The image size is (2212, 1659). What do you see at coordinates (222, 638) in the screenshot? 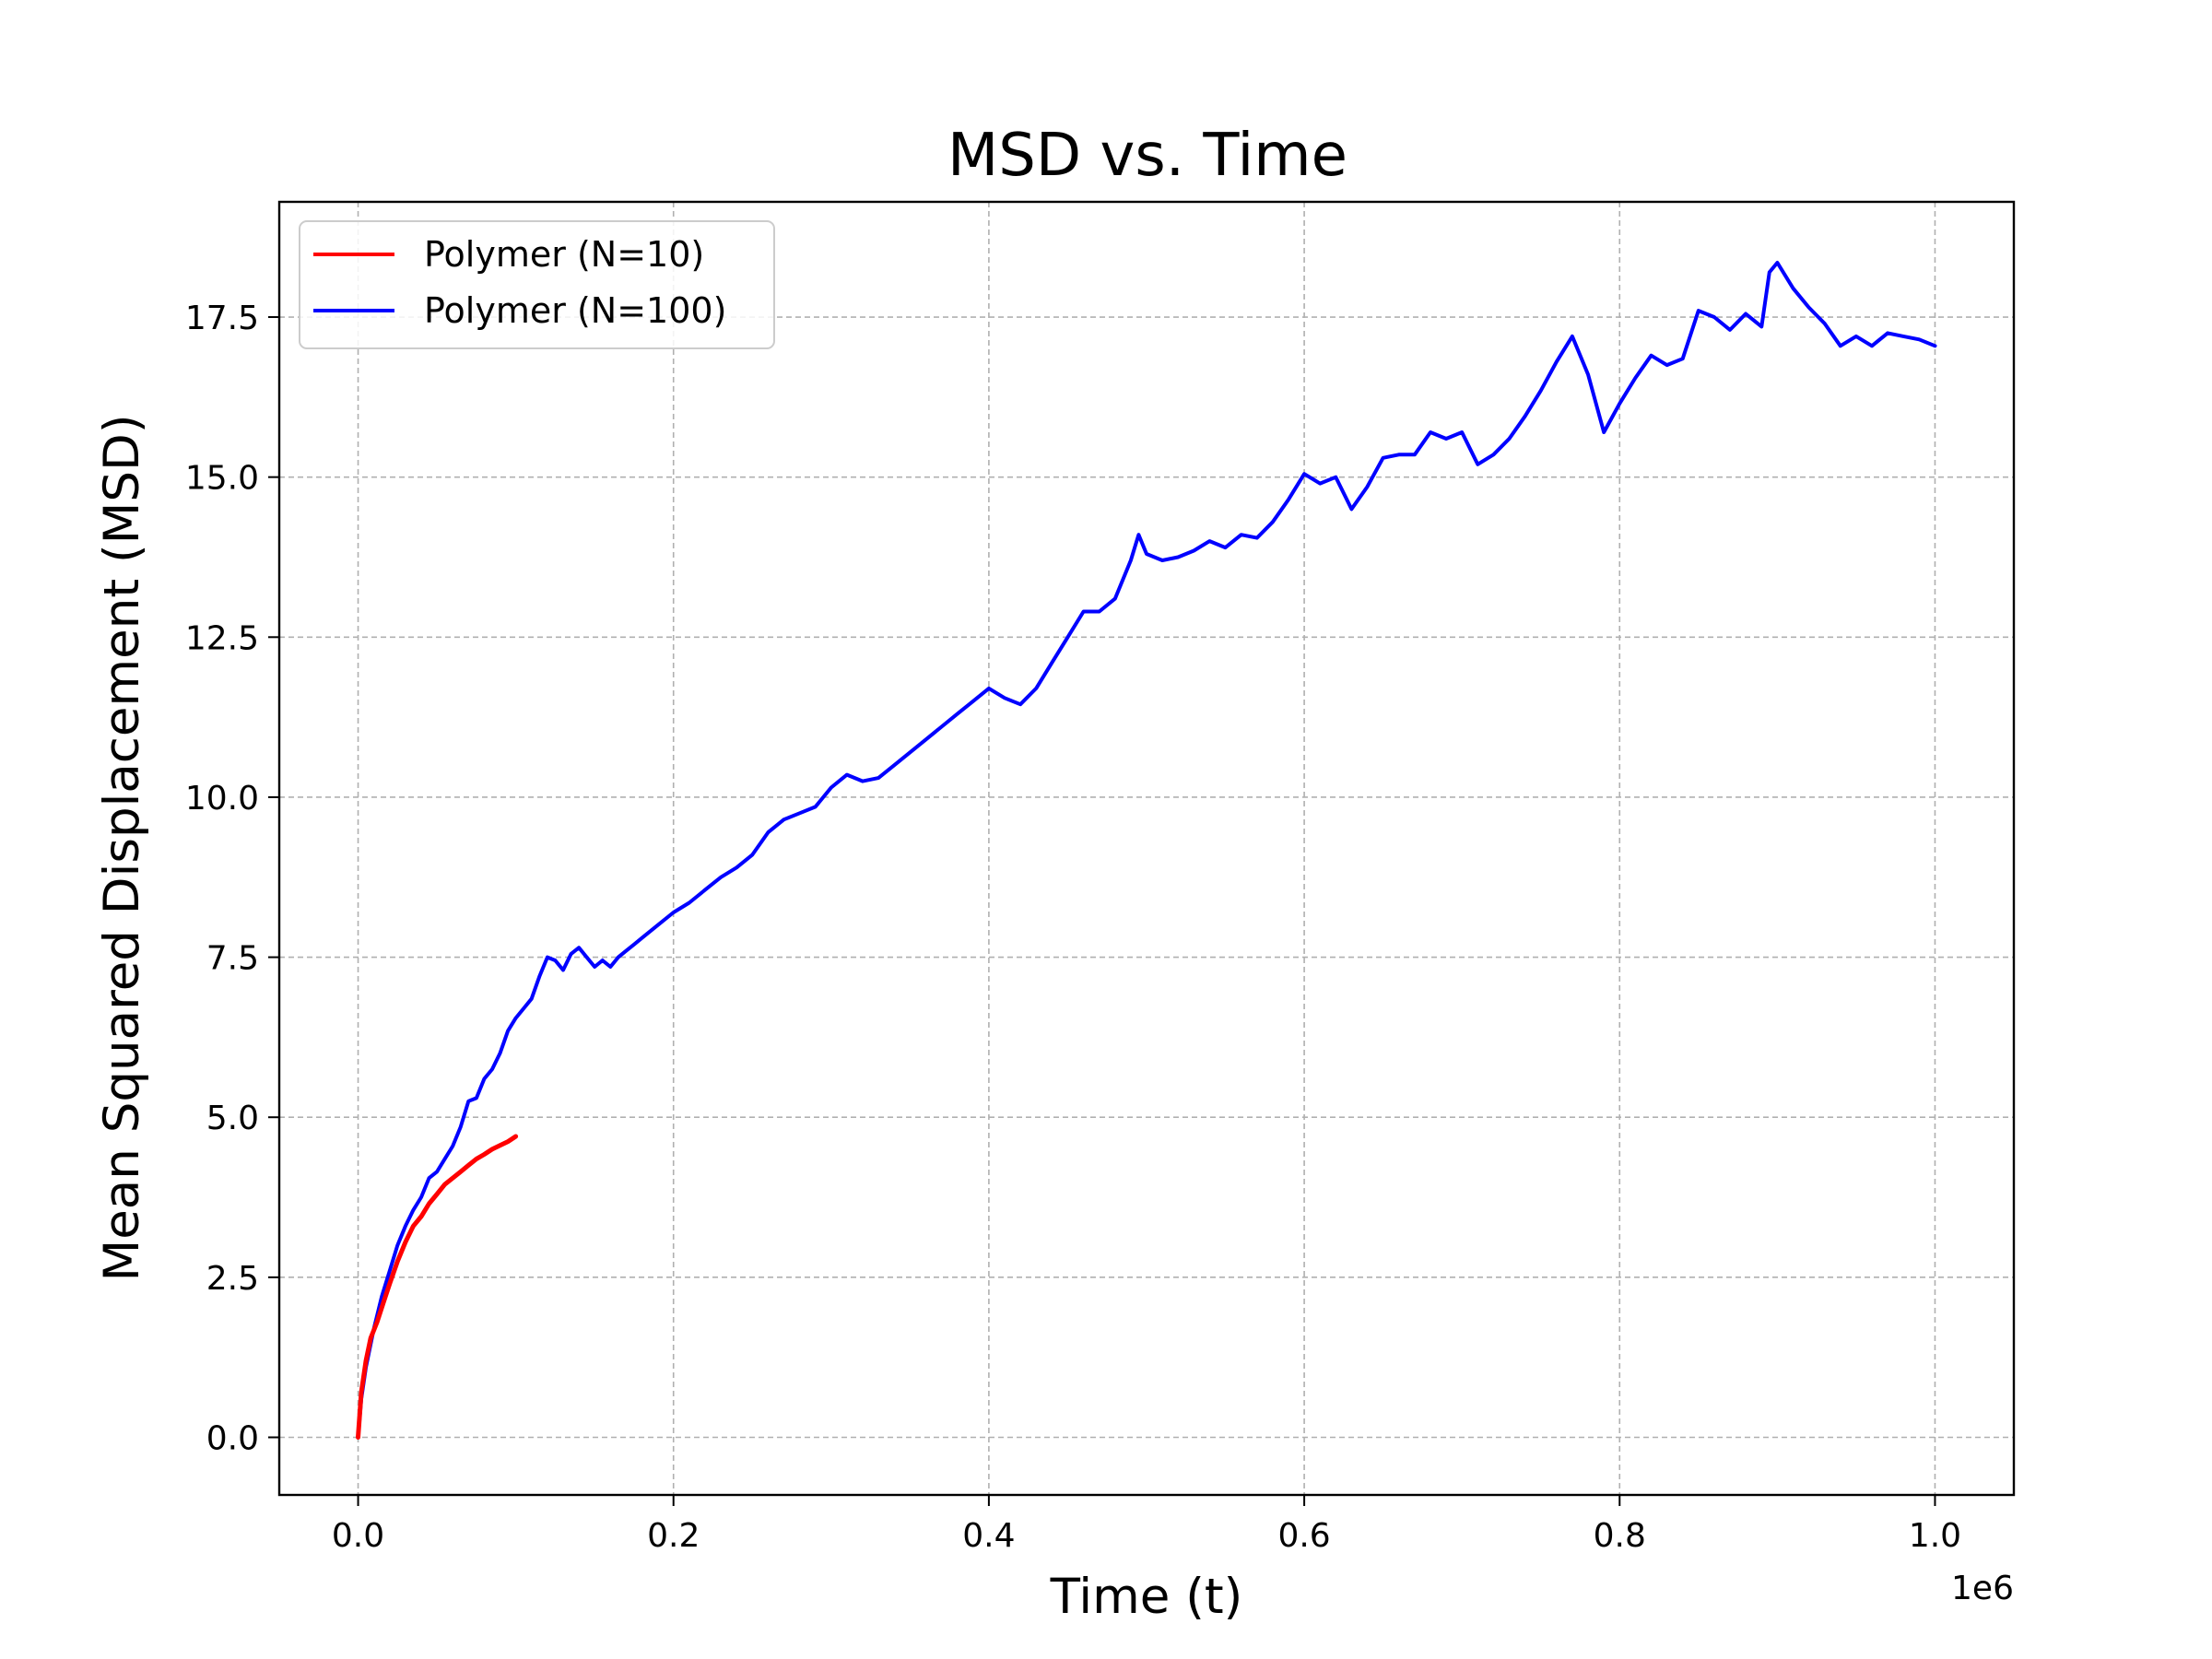
I see `y-tick-label: 12.5` at bounding box center [222, 638].